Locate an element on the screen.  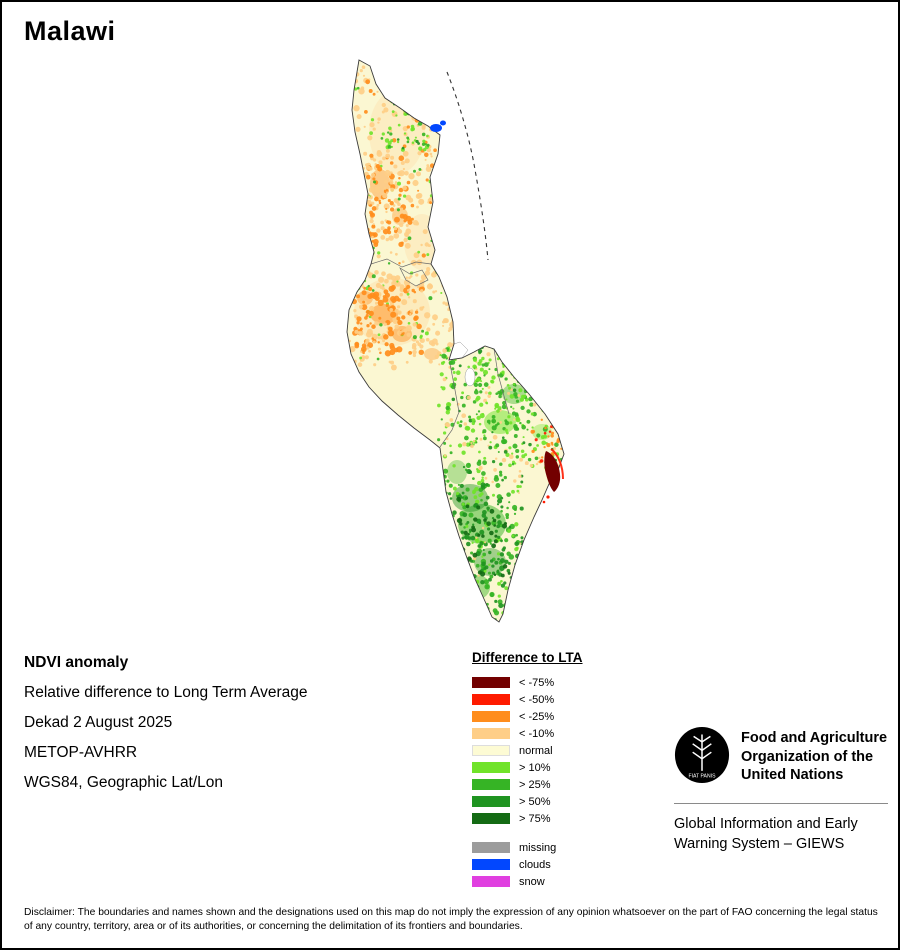
legend-row: missing is located at coordinates (527, 847).